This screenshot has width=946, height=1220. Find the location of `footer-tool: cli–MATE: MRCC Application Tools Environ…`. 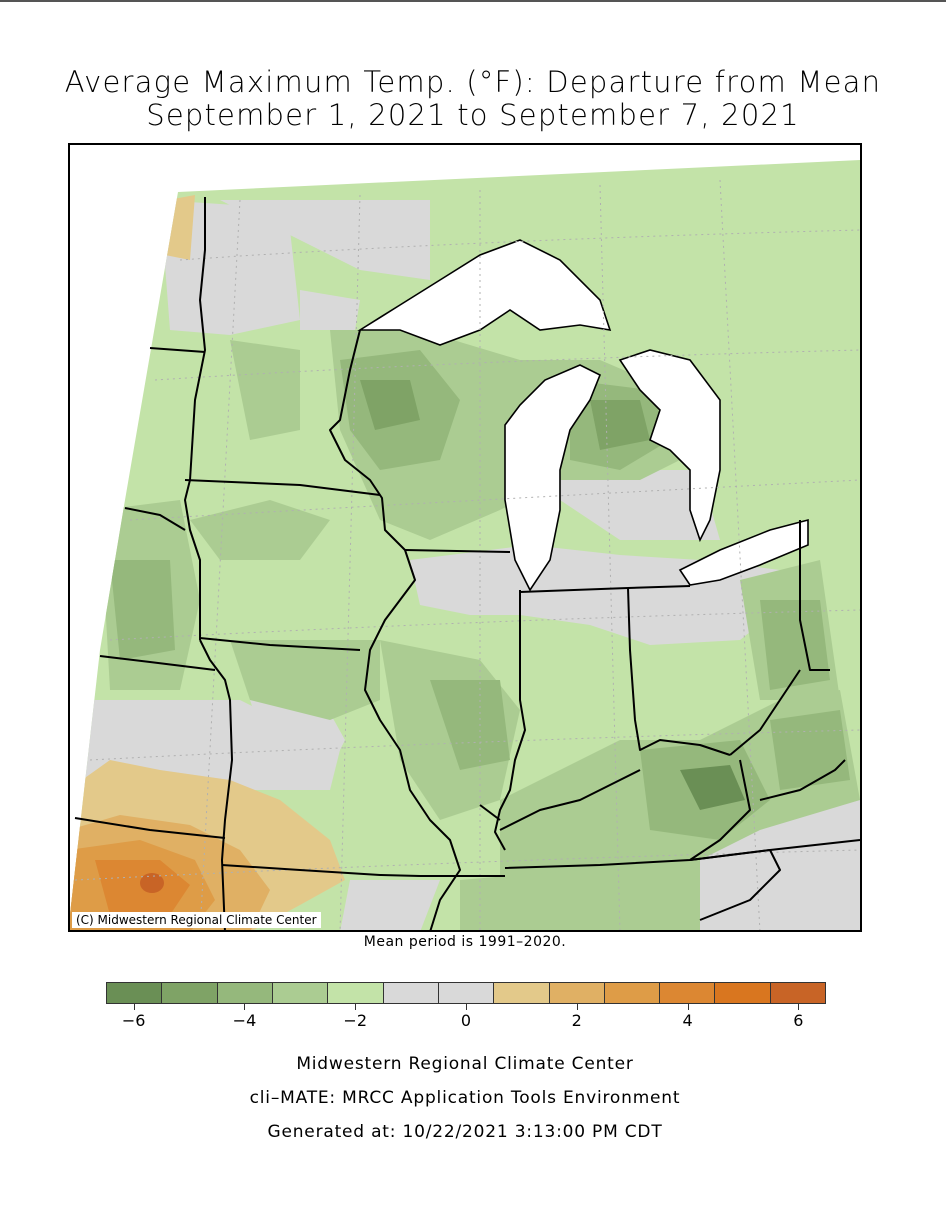

footer-tool: cli–MATE: MRCC Application Tools Environ… is located at coordinates (465, 1098).